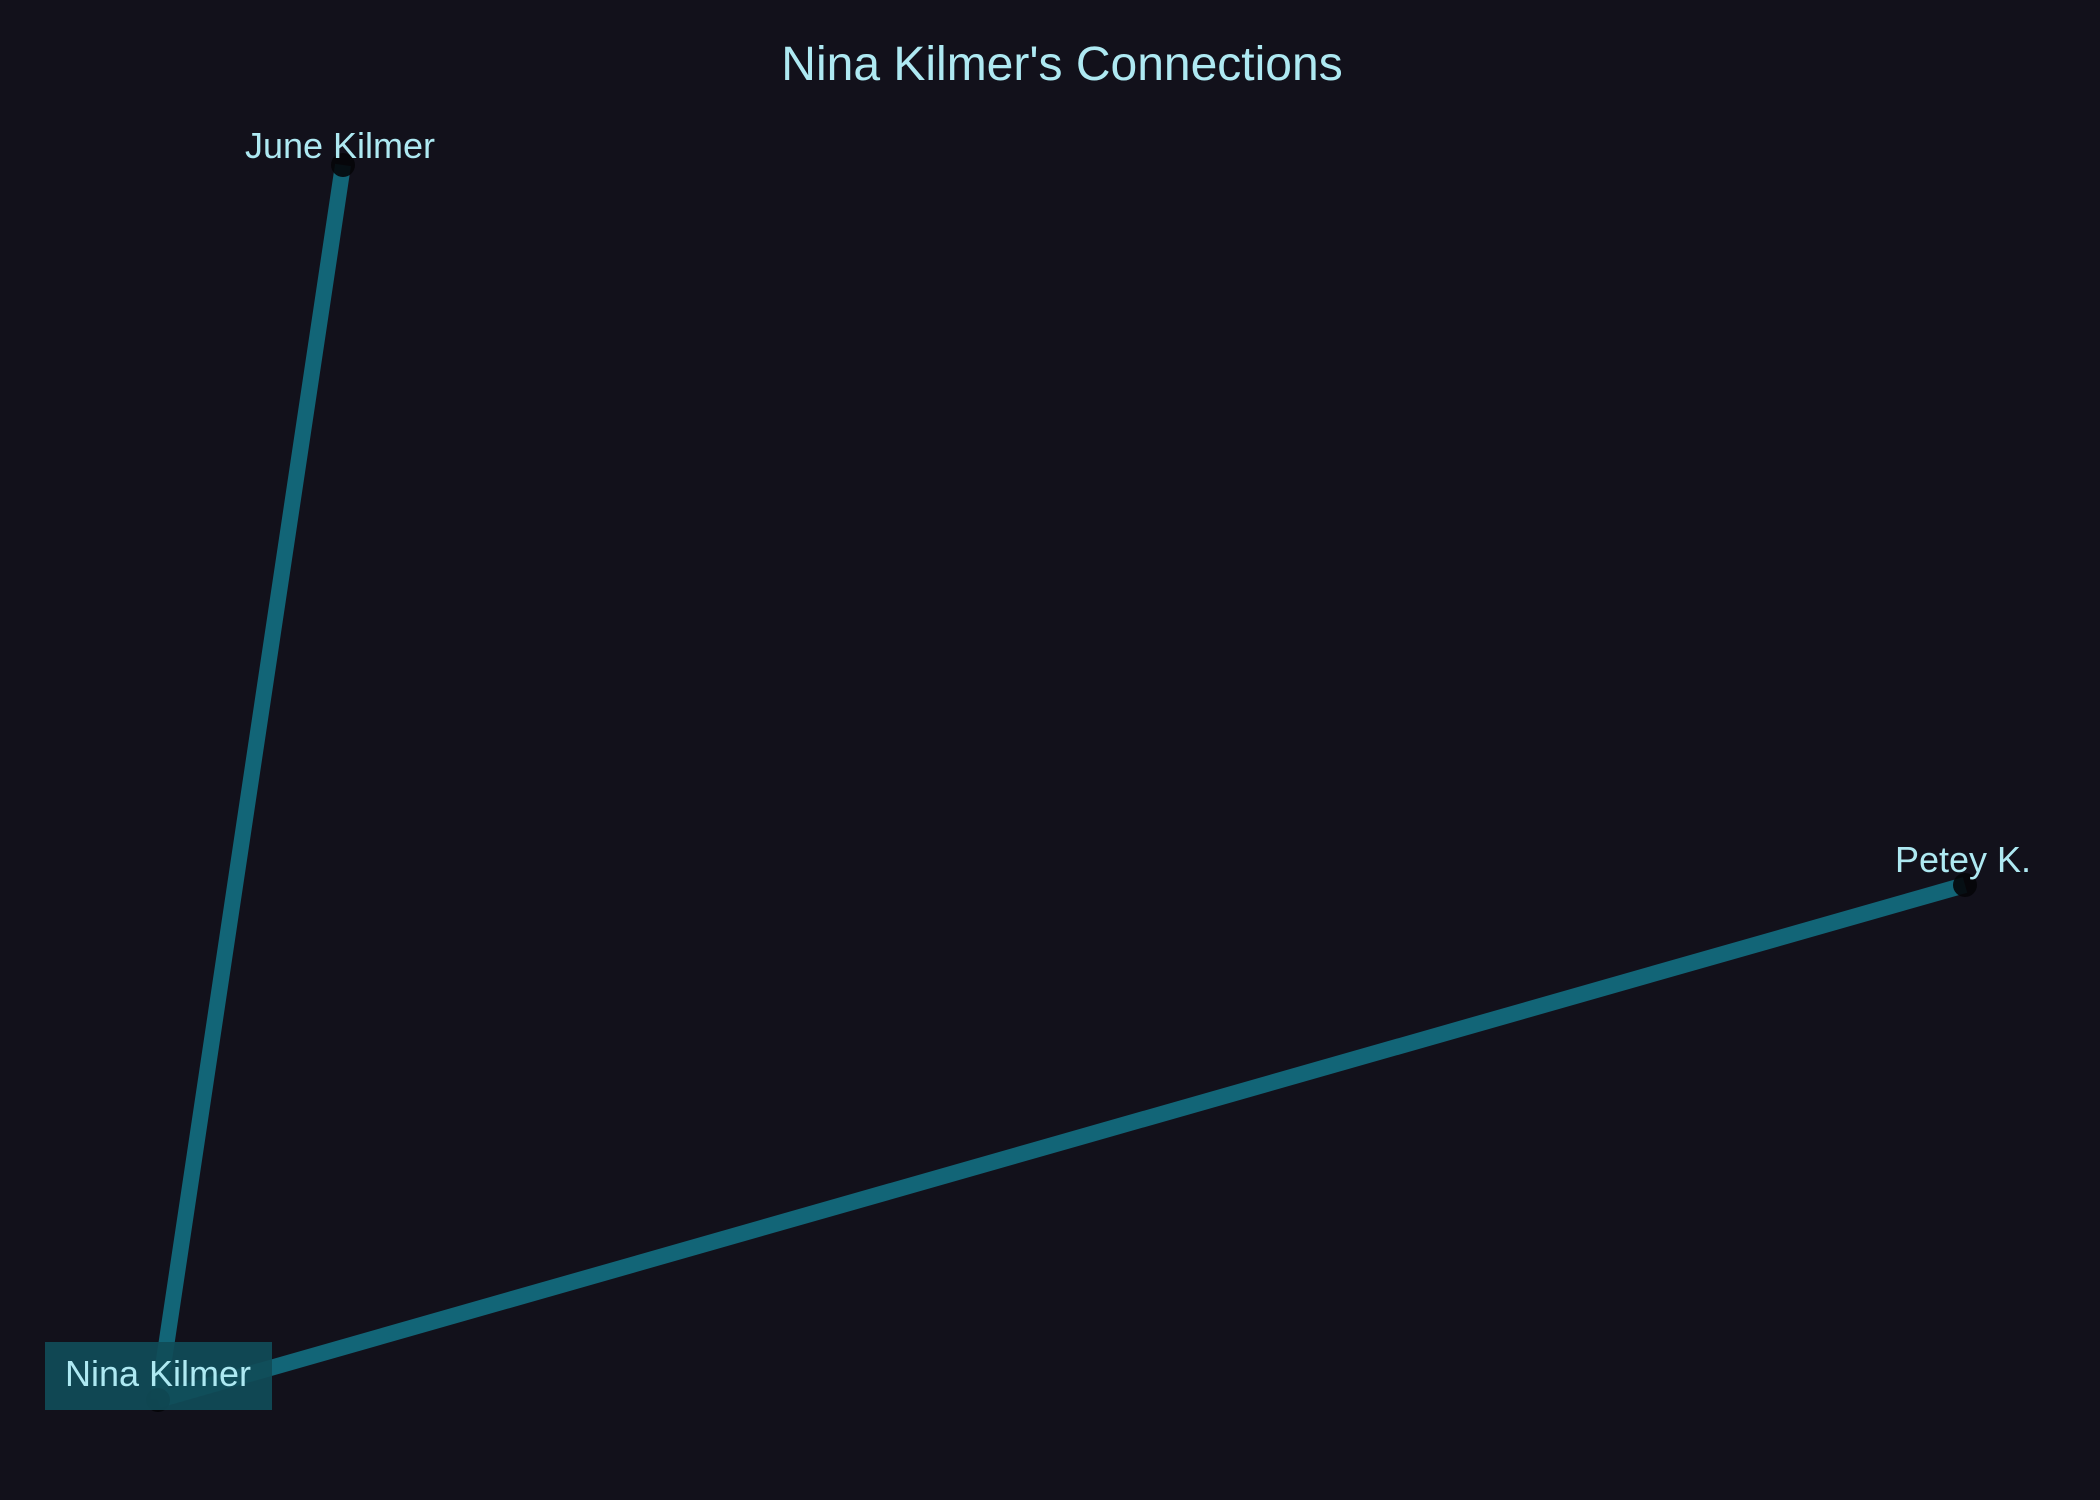 This screenshot has width=2100, height=1500. I want to click on node-label-nina: Nina Kilmer, so click(158, 1373).